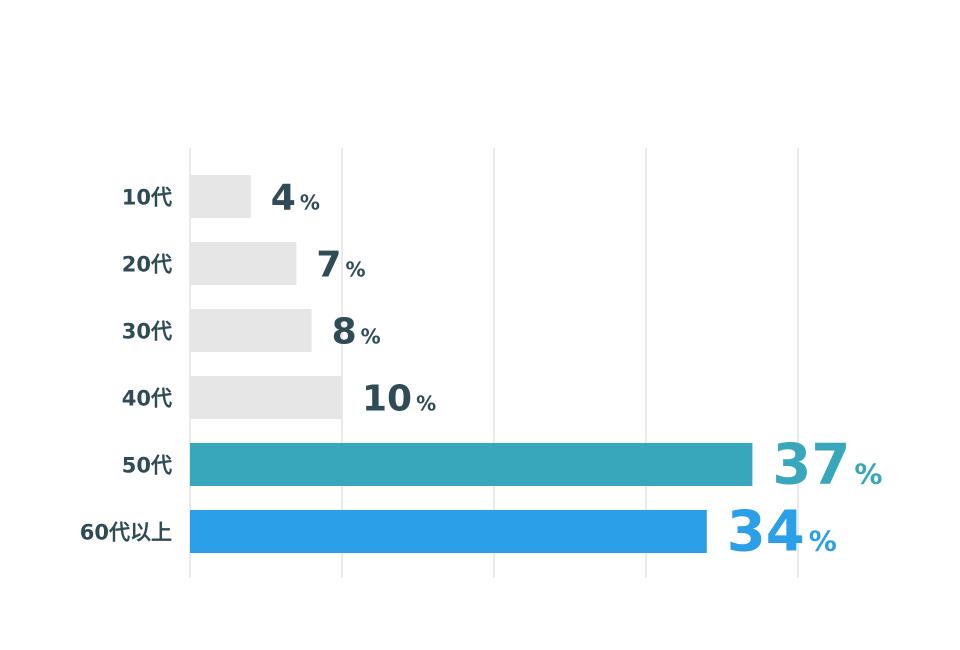 The image size is (960, 650). I want to click on data-label: 10%, so click(399, 399).